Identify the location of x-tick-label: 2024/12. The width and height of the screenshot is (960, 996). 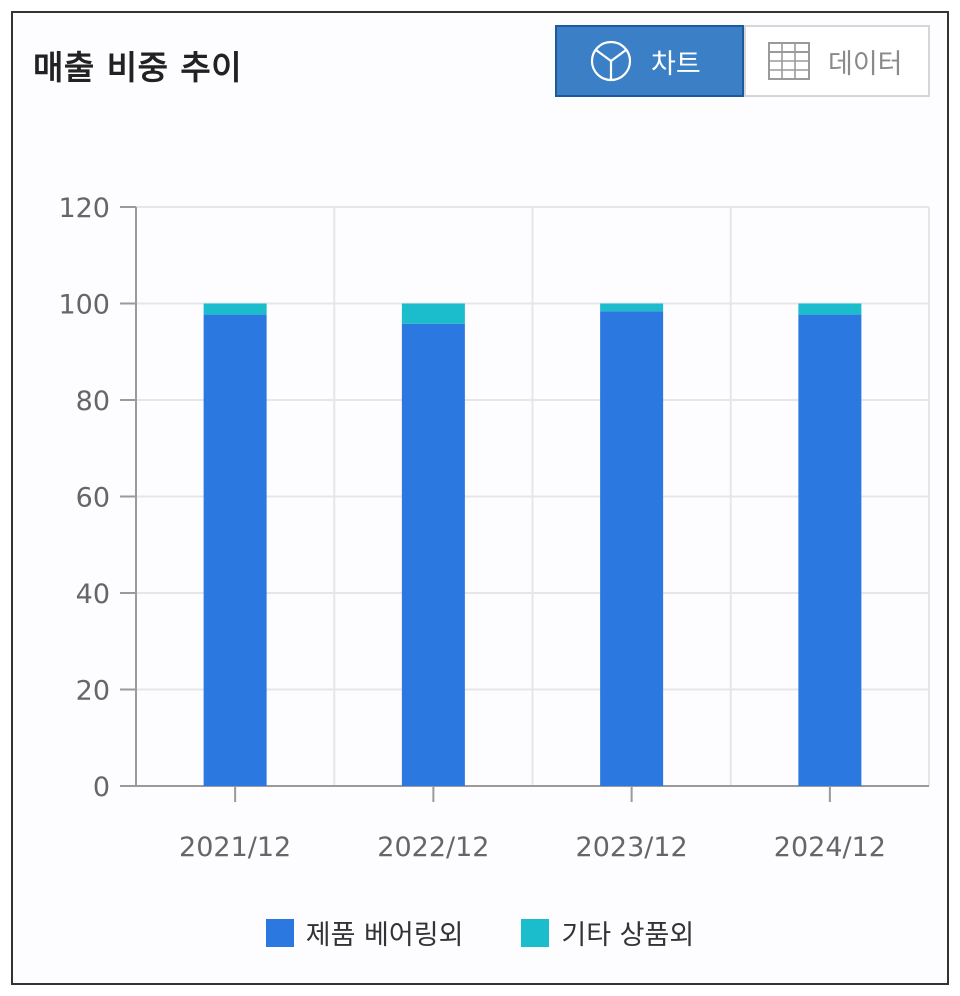
(830, 847).